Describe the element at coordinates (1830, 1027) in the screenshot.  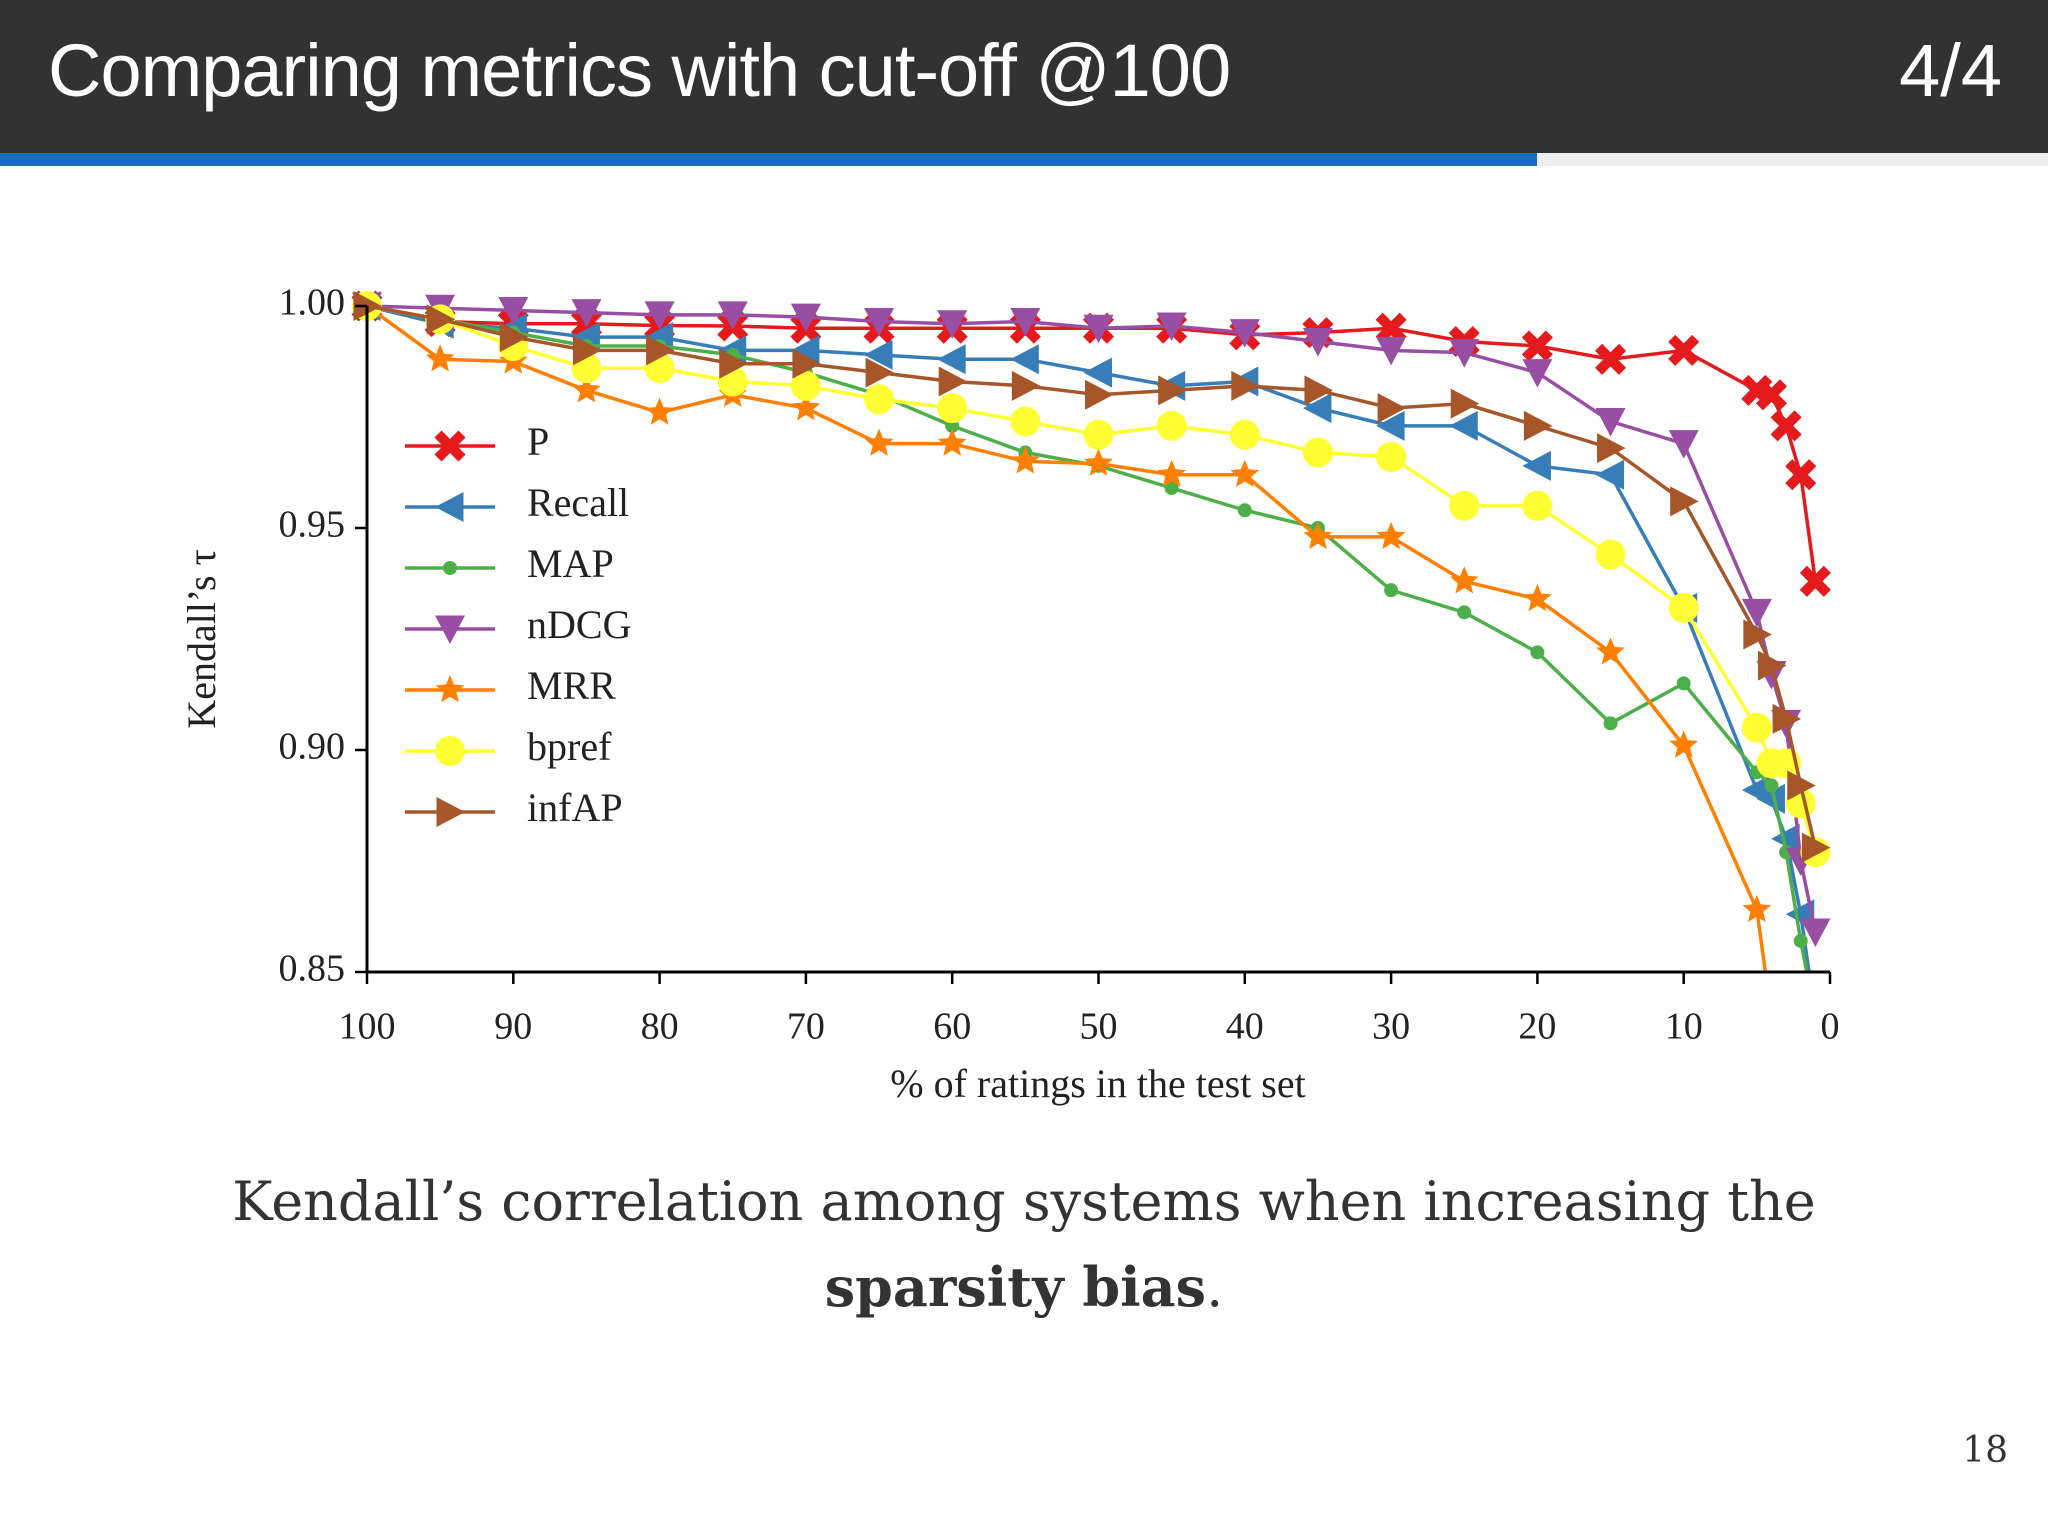
I see `x-tick-label: 0` at that location.